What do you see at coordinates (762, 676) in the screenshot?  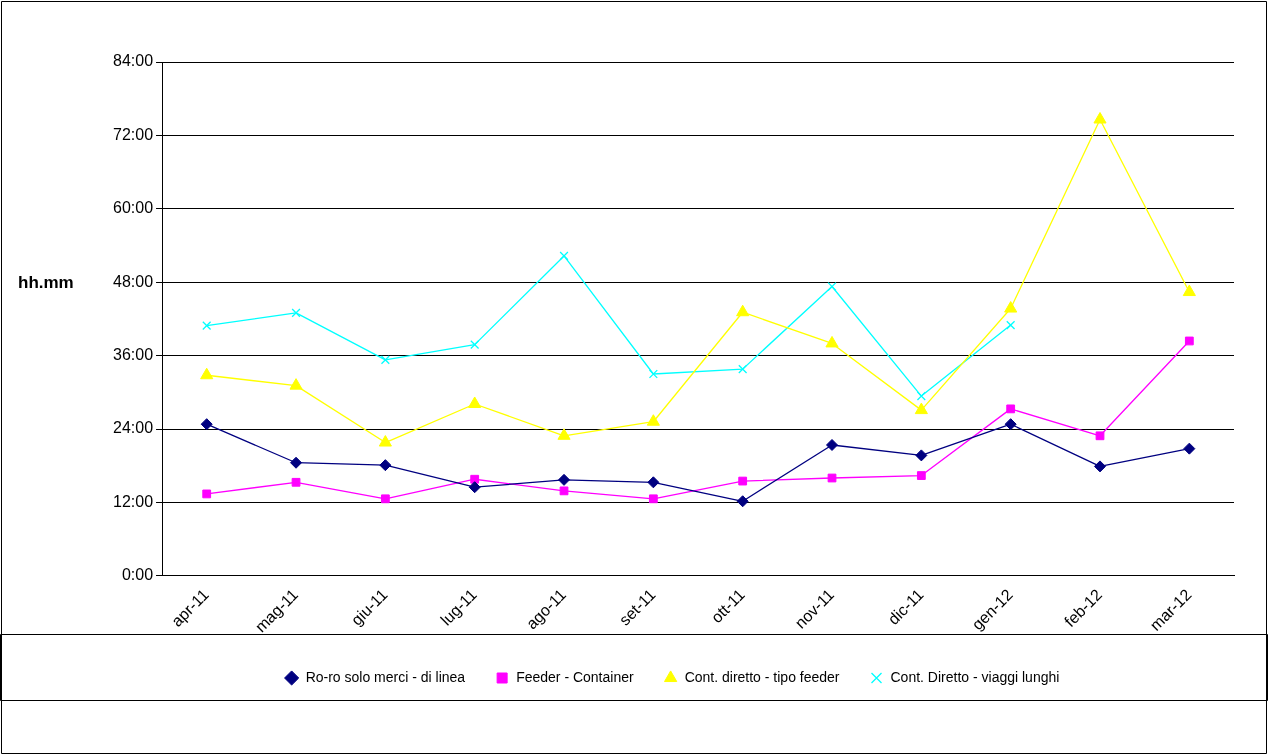 I see `legend-label: Cont. diretto - tipo feeder` at bounding box center [762, 676].